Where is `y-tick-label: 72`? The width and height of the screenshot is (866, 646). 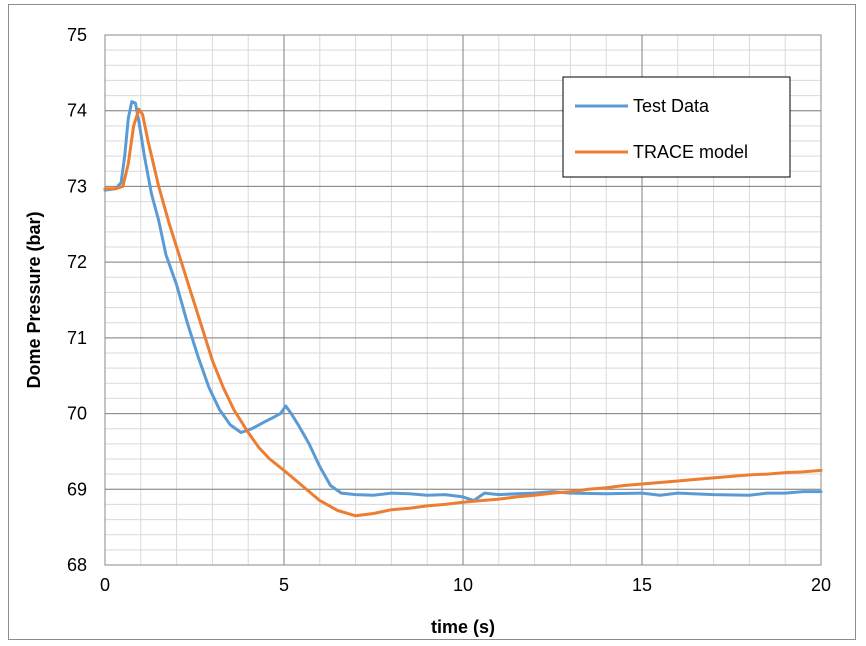
y-tick-label: 72 is located at coordinates (77, 262).